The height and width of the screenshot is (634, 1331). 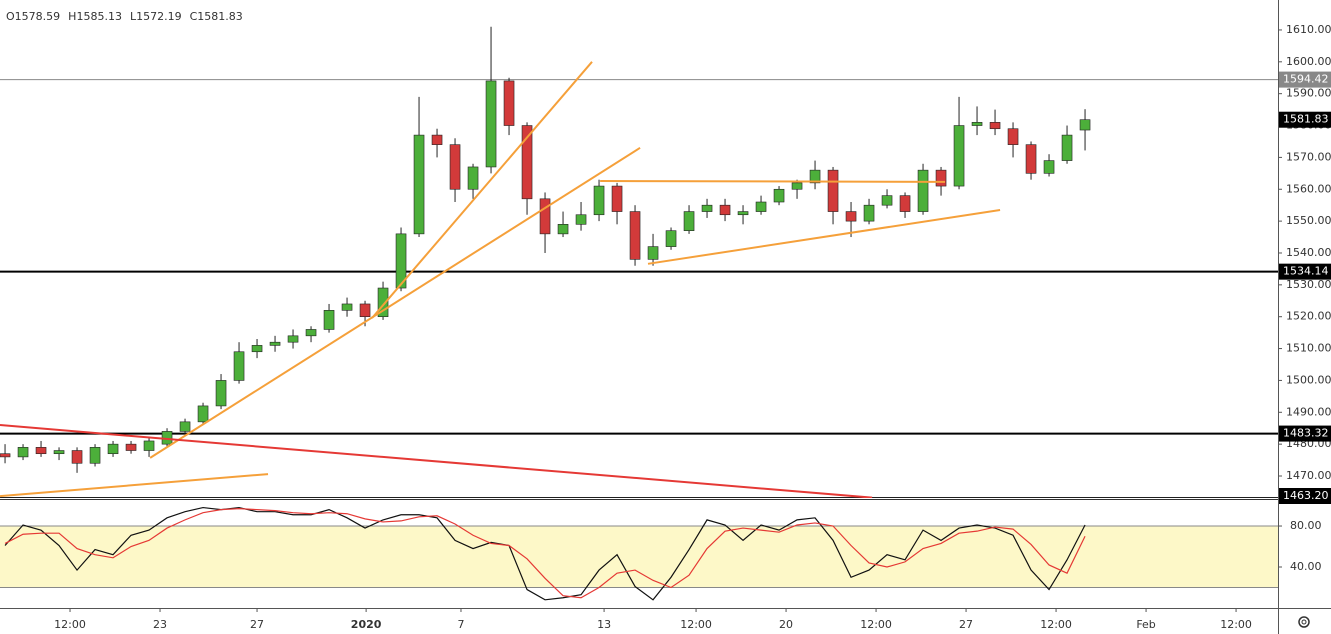 What do you see at coordinates (220, 16) in the screenshot?
I see `ohlc-value: 1581.83` at bounding box center [220, 16].